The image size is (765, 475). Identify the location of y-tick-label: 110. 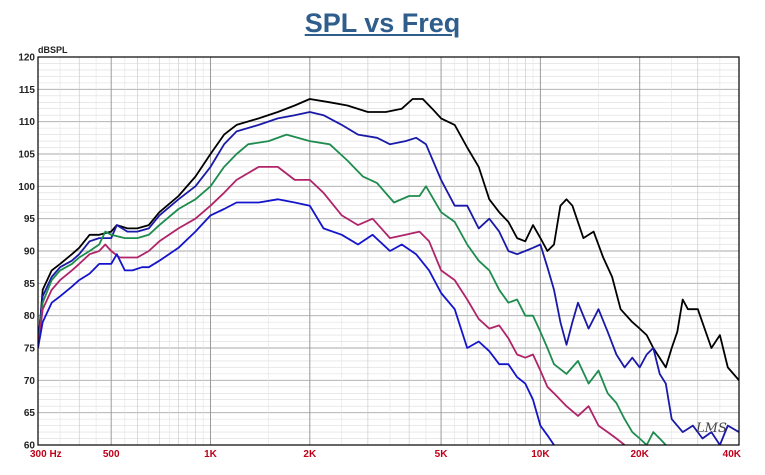
(27, 122).